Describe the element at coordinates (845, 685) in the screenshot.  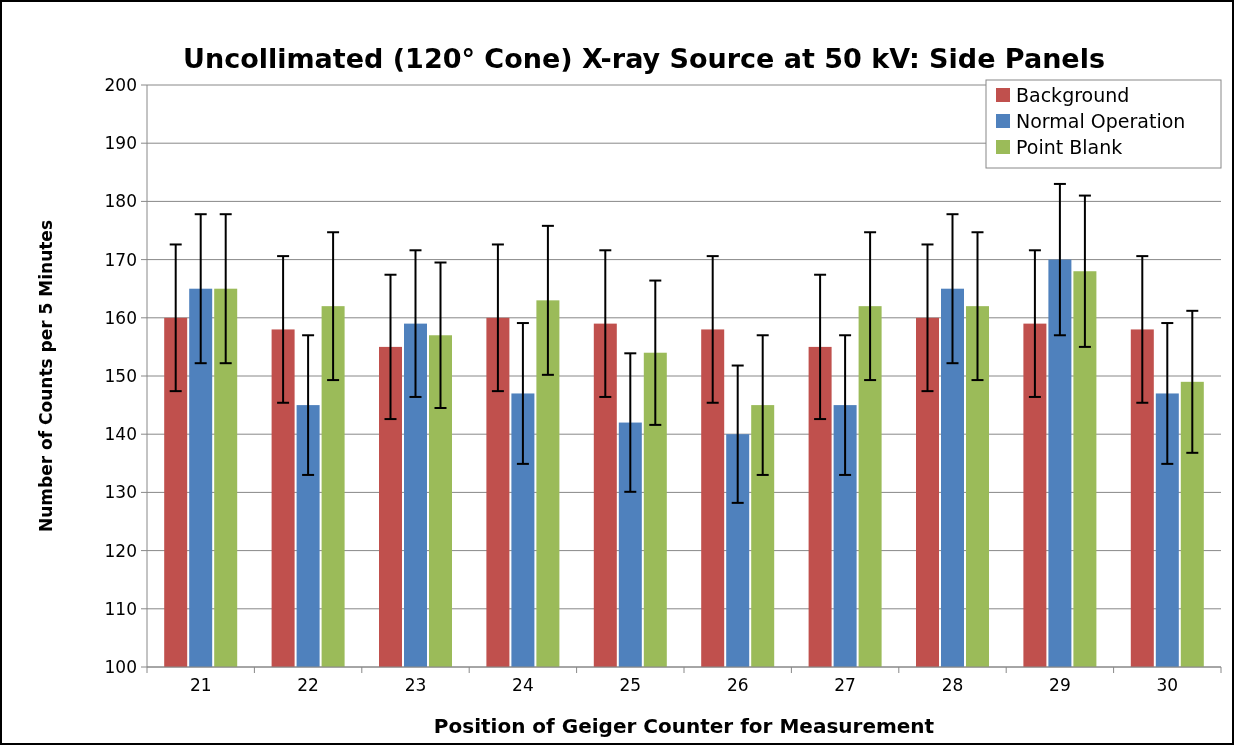
I see `x-tick-label: 27` at that location.